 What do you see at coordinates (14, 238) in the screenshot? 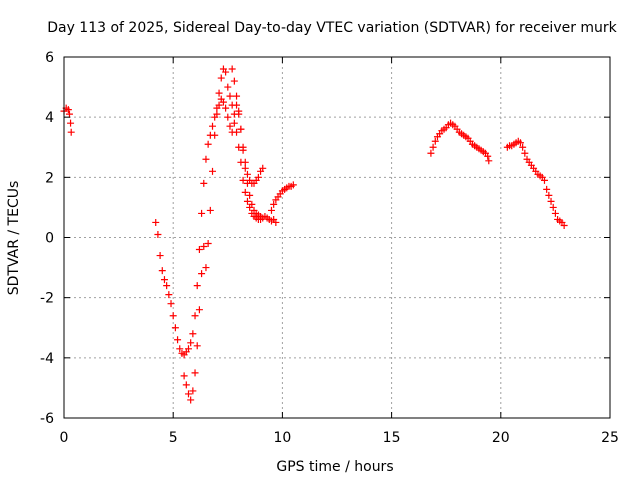
I see `y-axis-label: SDTVAR / TECUs` at bounding box center [14, 238].